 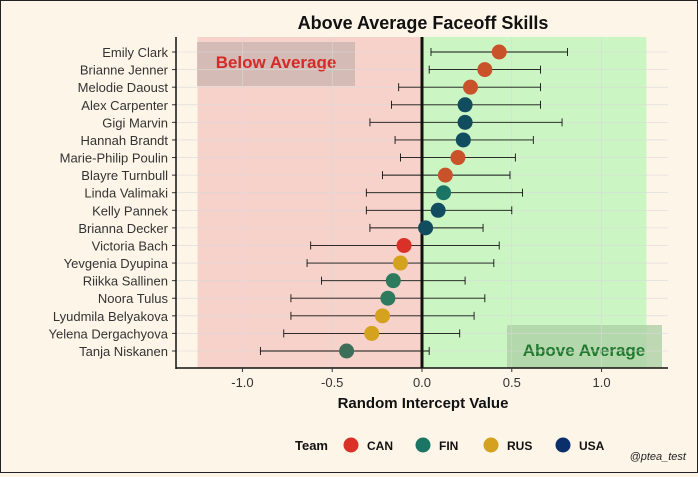 I want to click on y-tick-label: Brianne Jenner, so click(x=124, y=70).